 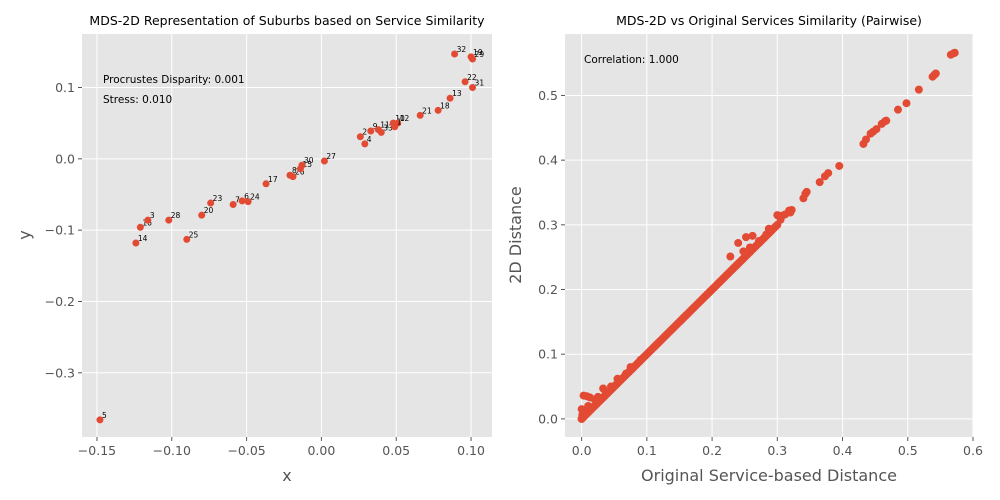 I want to click on suburb-point-label: 23, so click(x=218, y=198).